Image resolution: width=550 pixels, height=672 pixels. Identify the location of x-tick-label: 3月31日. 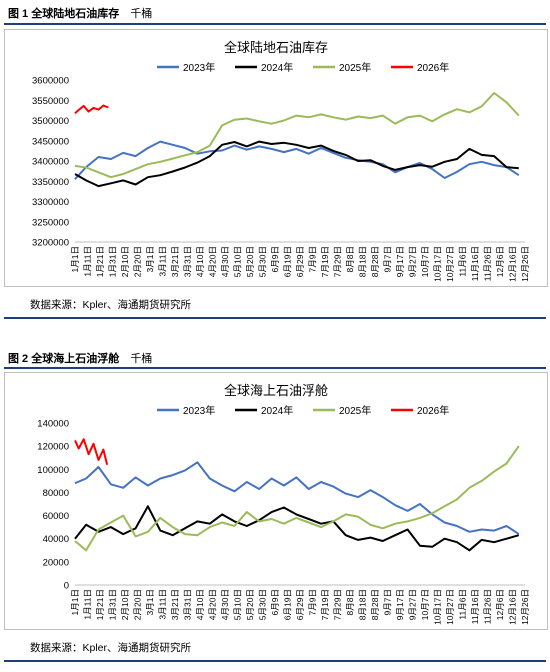
(188, 604).